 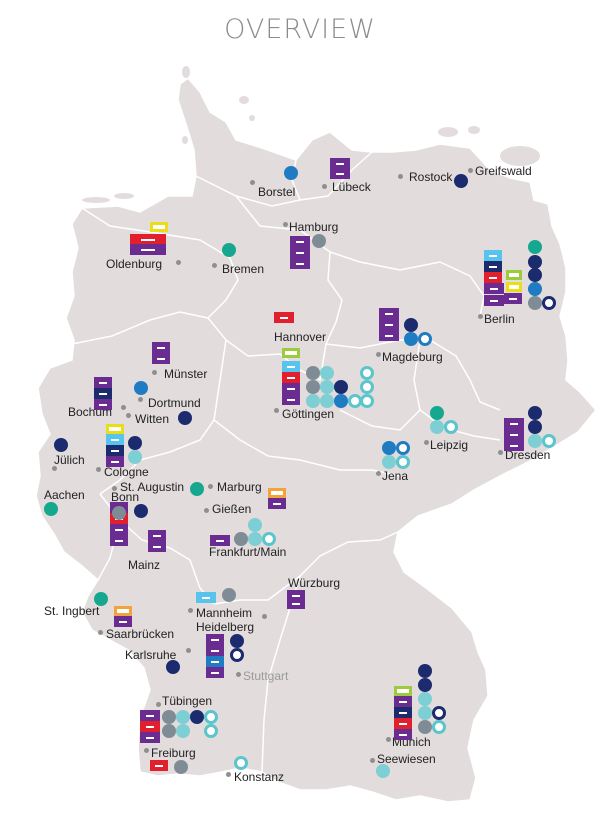 I want to click on city-label: Magdeburg, so click(x=412, y=357).